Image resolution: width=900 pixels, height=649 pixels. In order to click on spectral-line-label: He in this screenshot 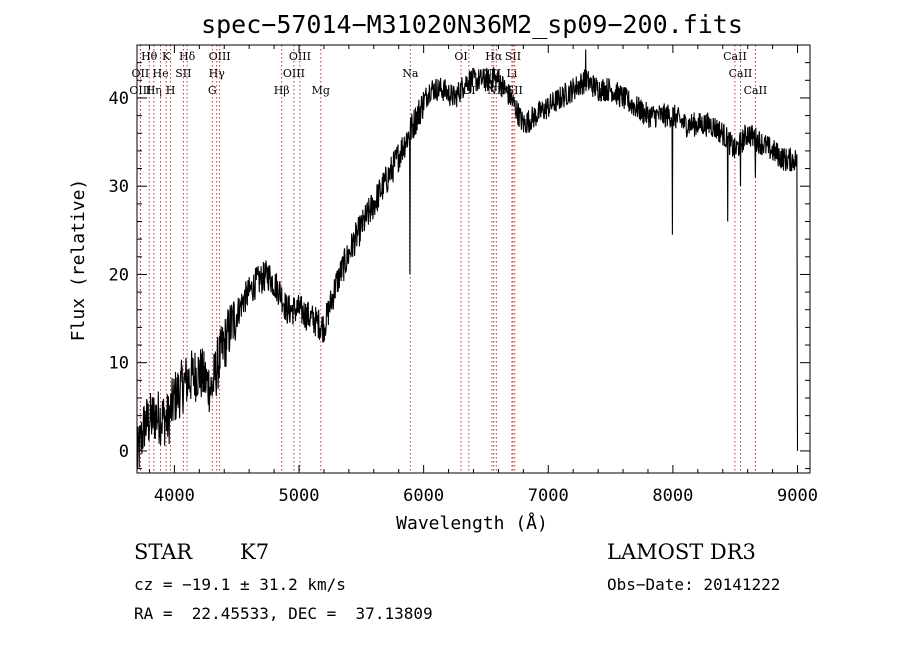, I will do `click(161, 73)`.